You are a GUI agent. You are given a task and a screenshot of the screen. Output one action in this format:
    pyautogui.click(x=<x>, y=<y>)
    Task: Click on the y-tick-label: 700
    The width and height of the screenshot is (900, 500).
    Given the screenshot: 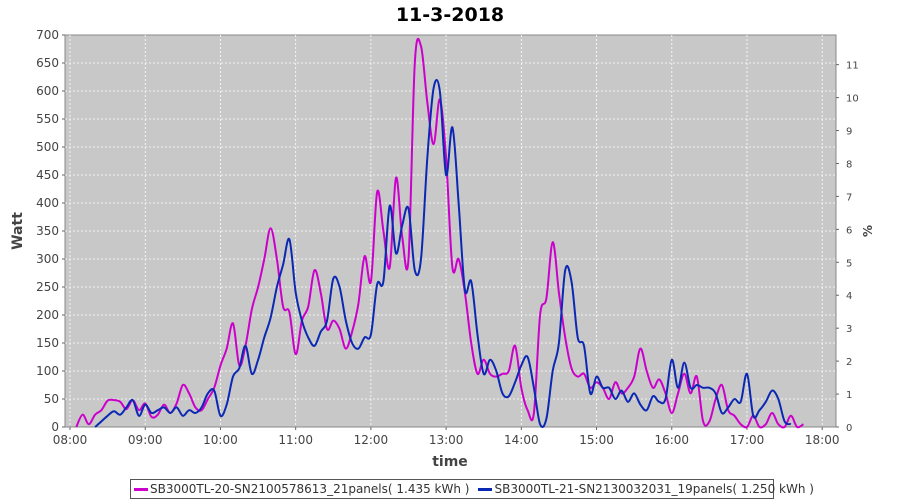 What is the action you would take?
    pyautogui.click(x=47, y=35)
    